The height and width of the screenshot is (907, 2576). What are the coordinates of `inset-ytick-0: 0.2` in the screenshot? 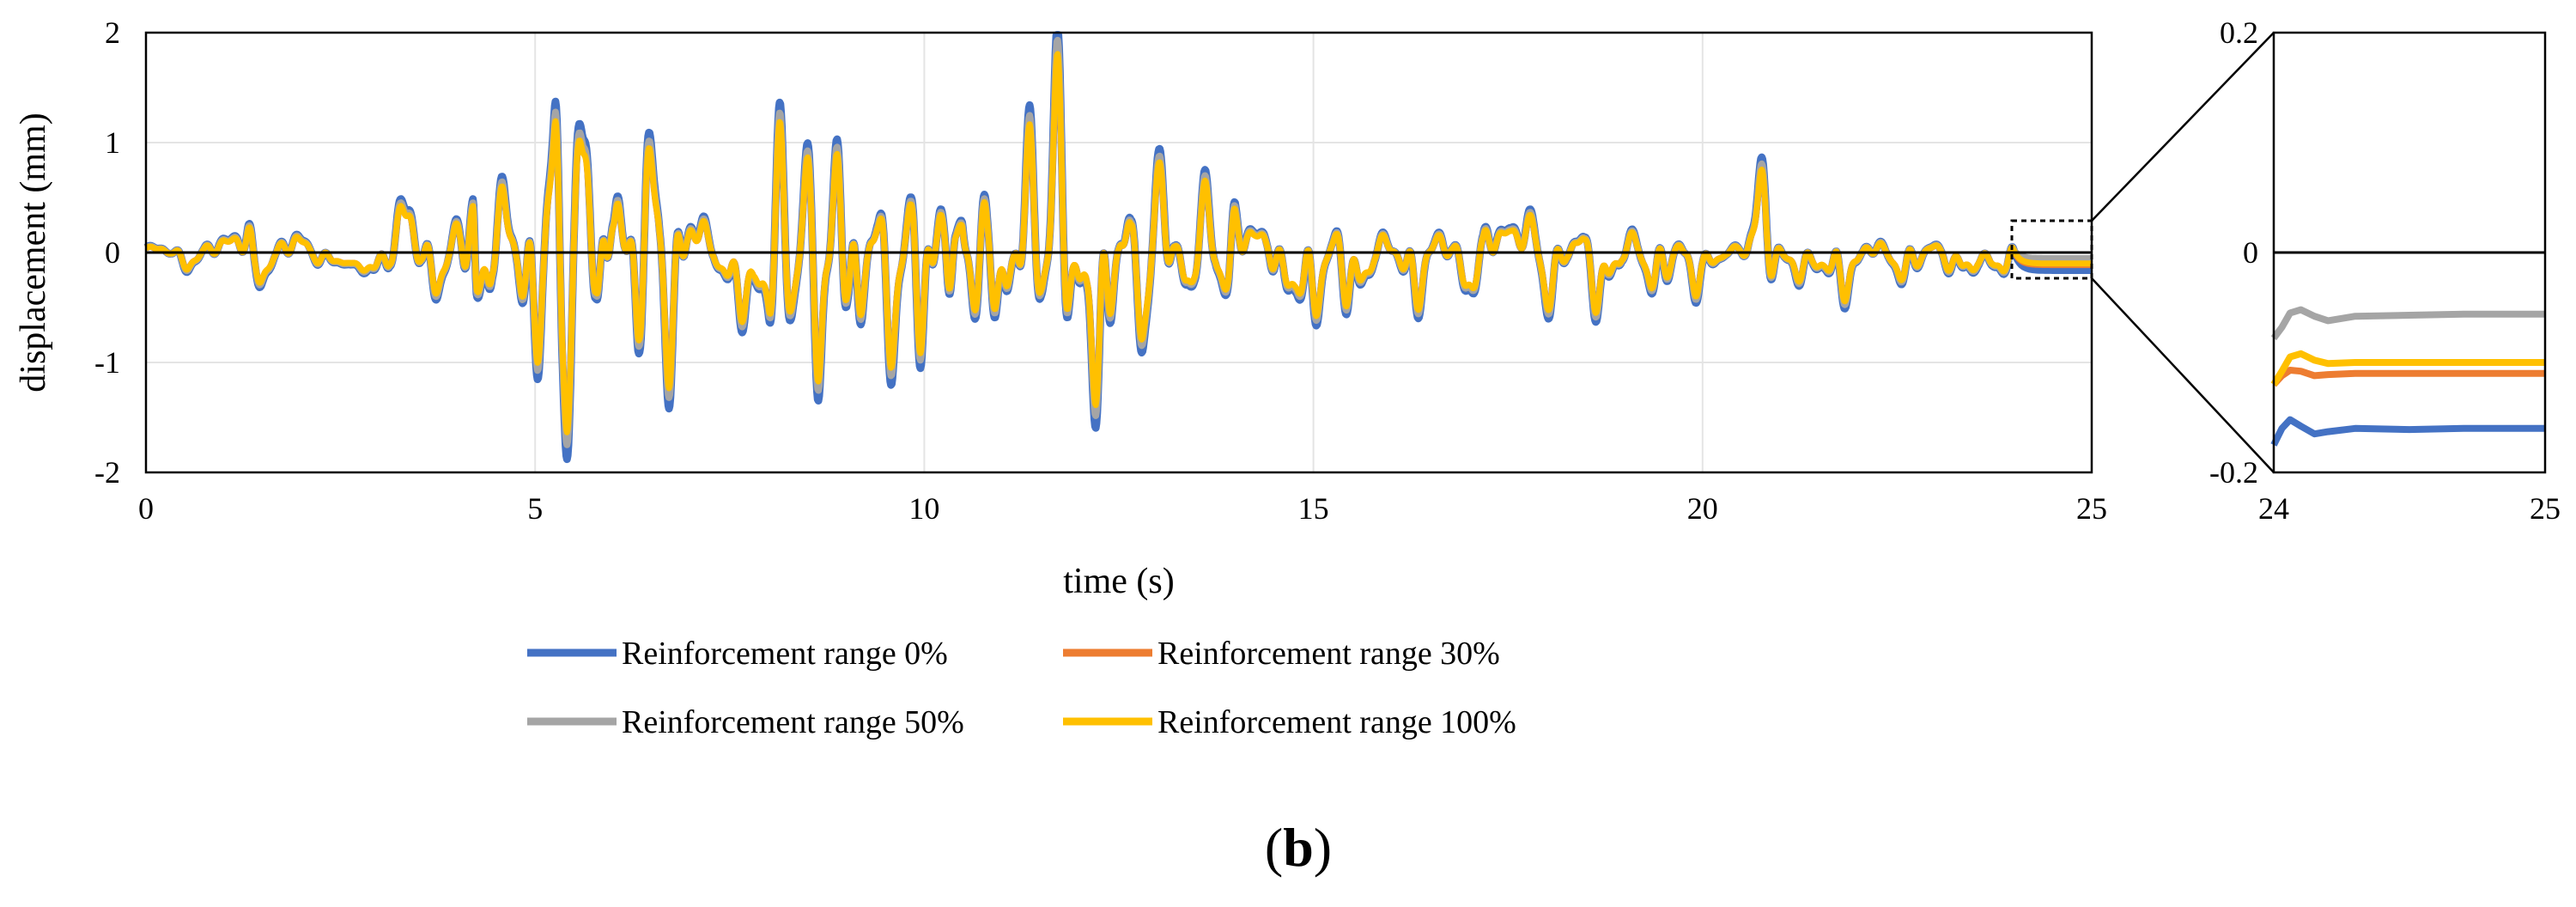 It's located at (2239, 32).